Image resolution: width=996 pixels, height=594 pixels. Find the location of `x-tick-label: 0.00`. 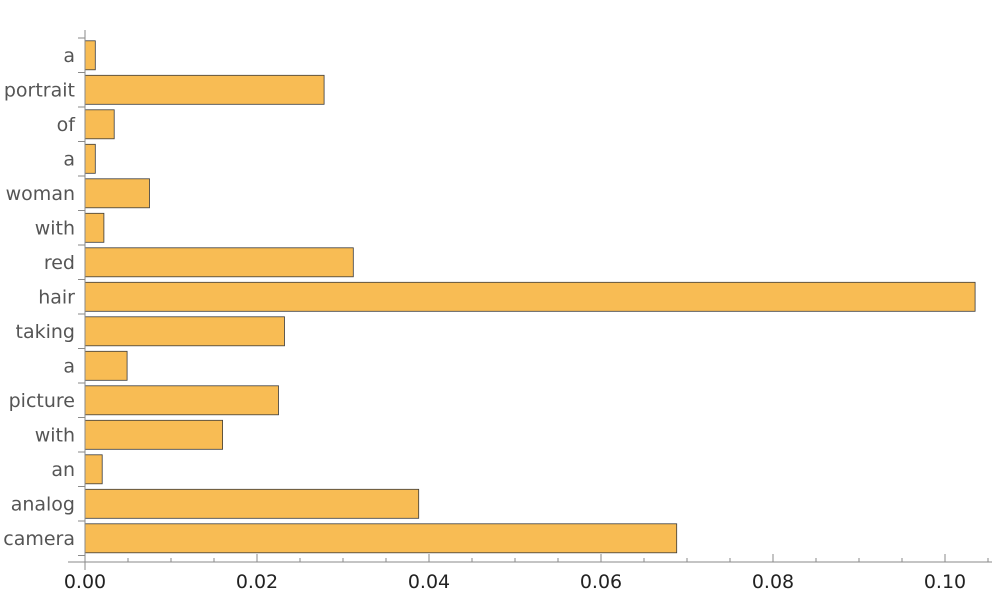

x-tick-label: 0.00 is located at coordinates (85, 582).